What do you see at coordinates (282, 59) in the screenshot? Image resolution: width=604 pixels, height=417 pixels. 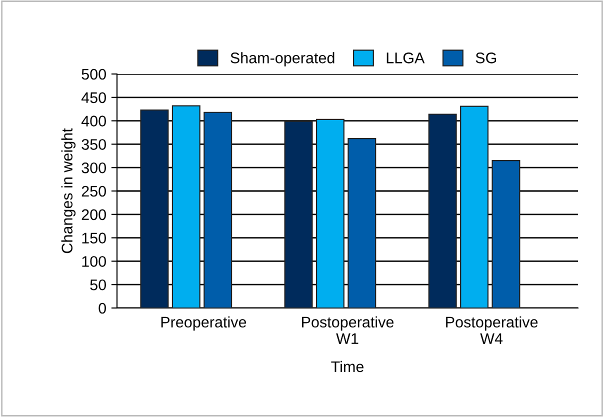 I see `legend-label: Sham-operated` at bounding box center [282, 59].